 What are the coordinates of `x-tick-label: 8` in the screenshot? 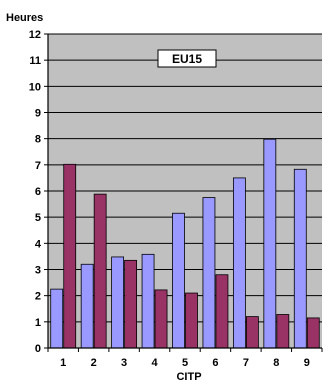 It's located at (276, 363).